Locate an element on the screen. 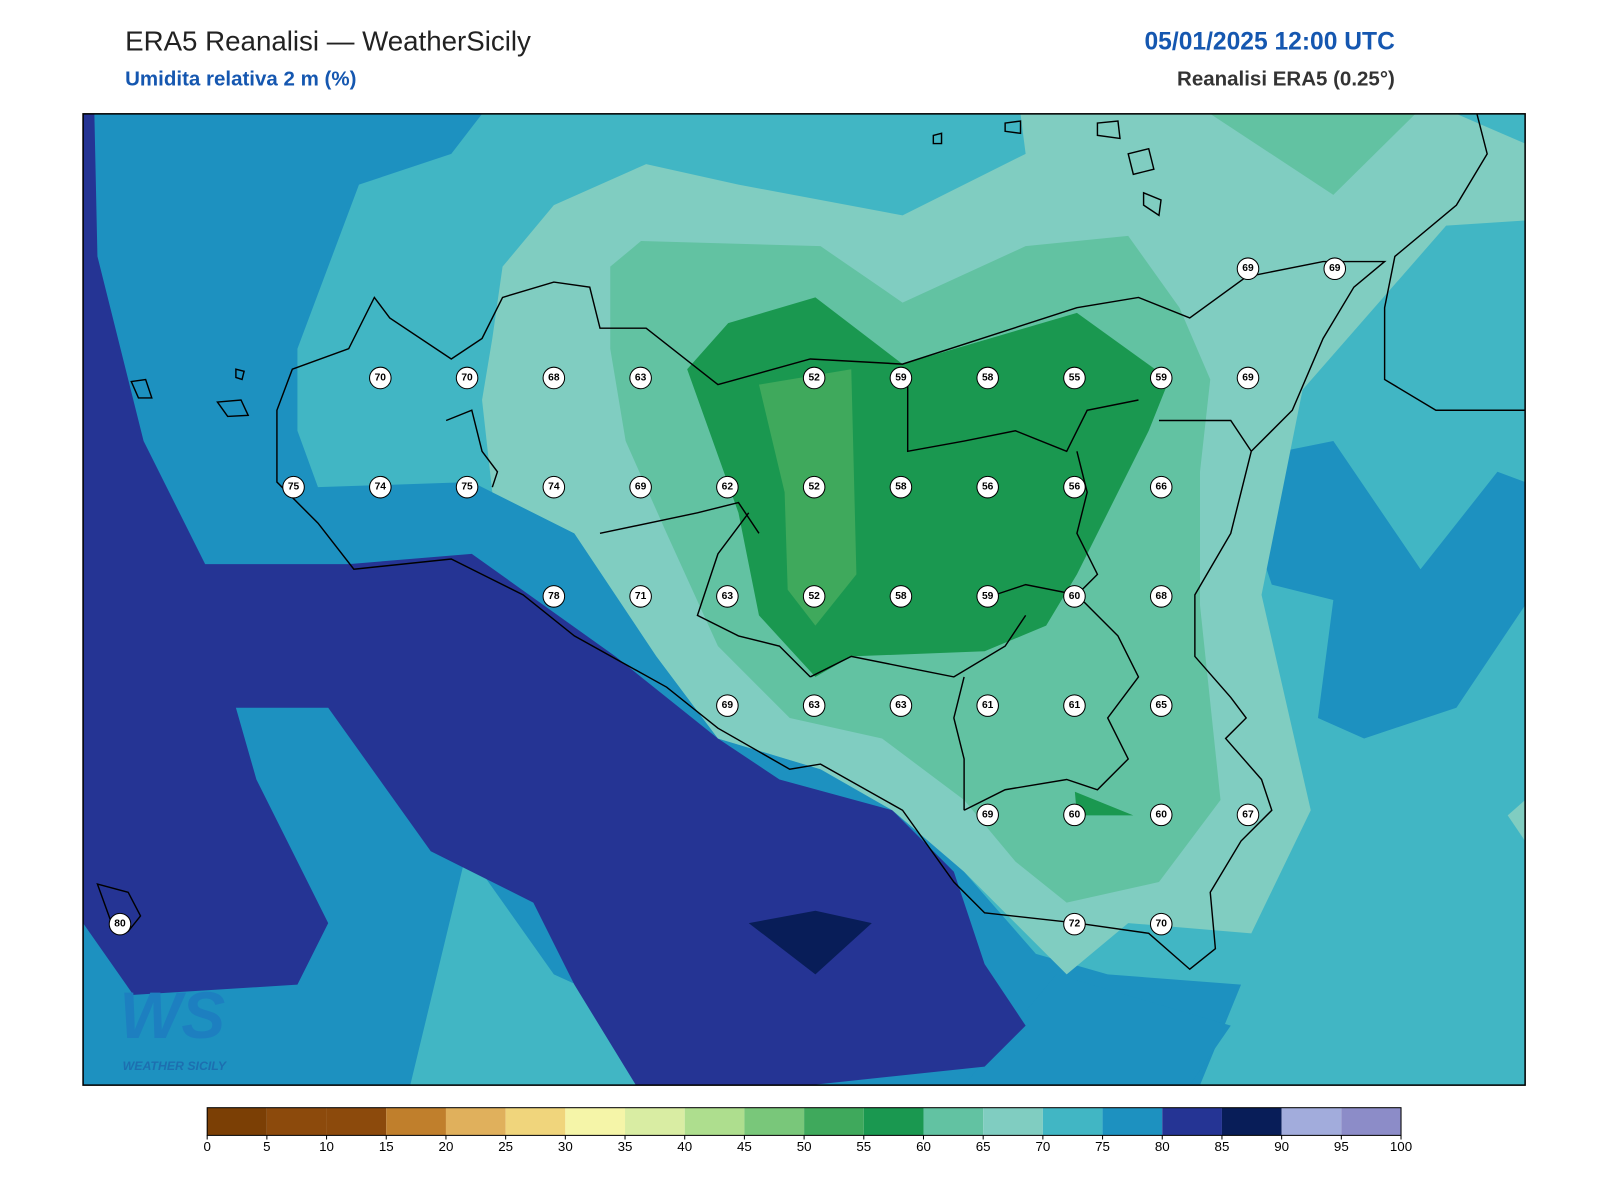 This screenshot has width=1600, height=1200. station-value: 71 is located at coordinates (641, 596).